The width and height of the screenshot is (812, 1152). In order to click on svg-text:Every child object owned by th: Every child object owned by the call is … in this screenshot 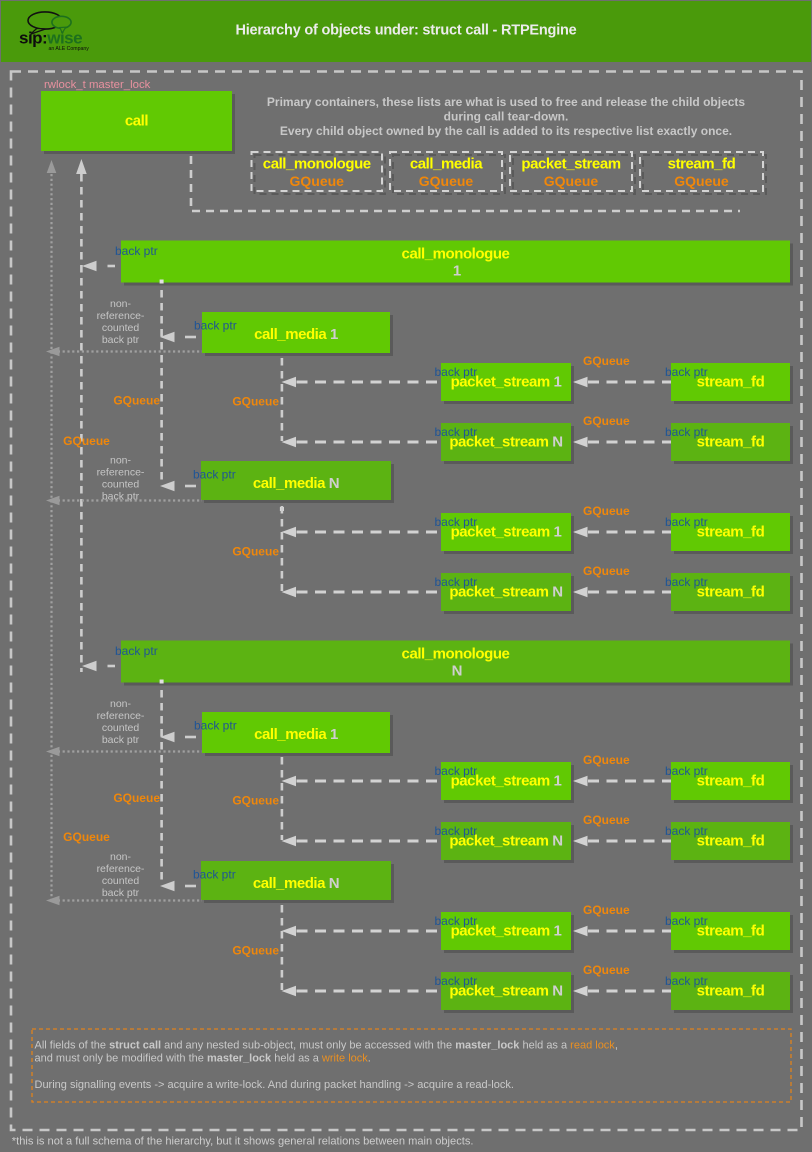, I will do `click(506, 131)`.